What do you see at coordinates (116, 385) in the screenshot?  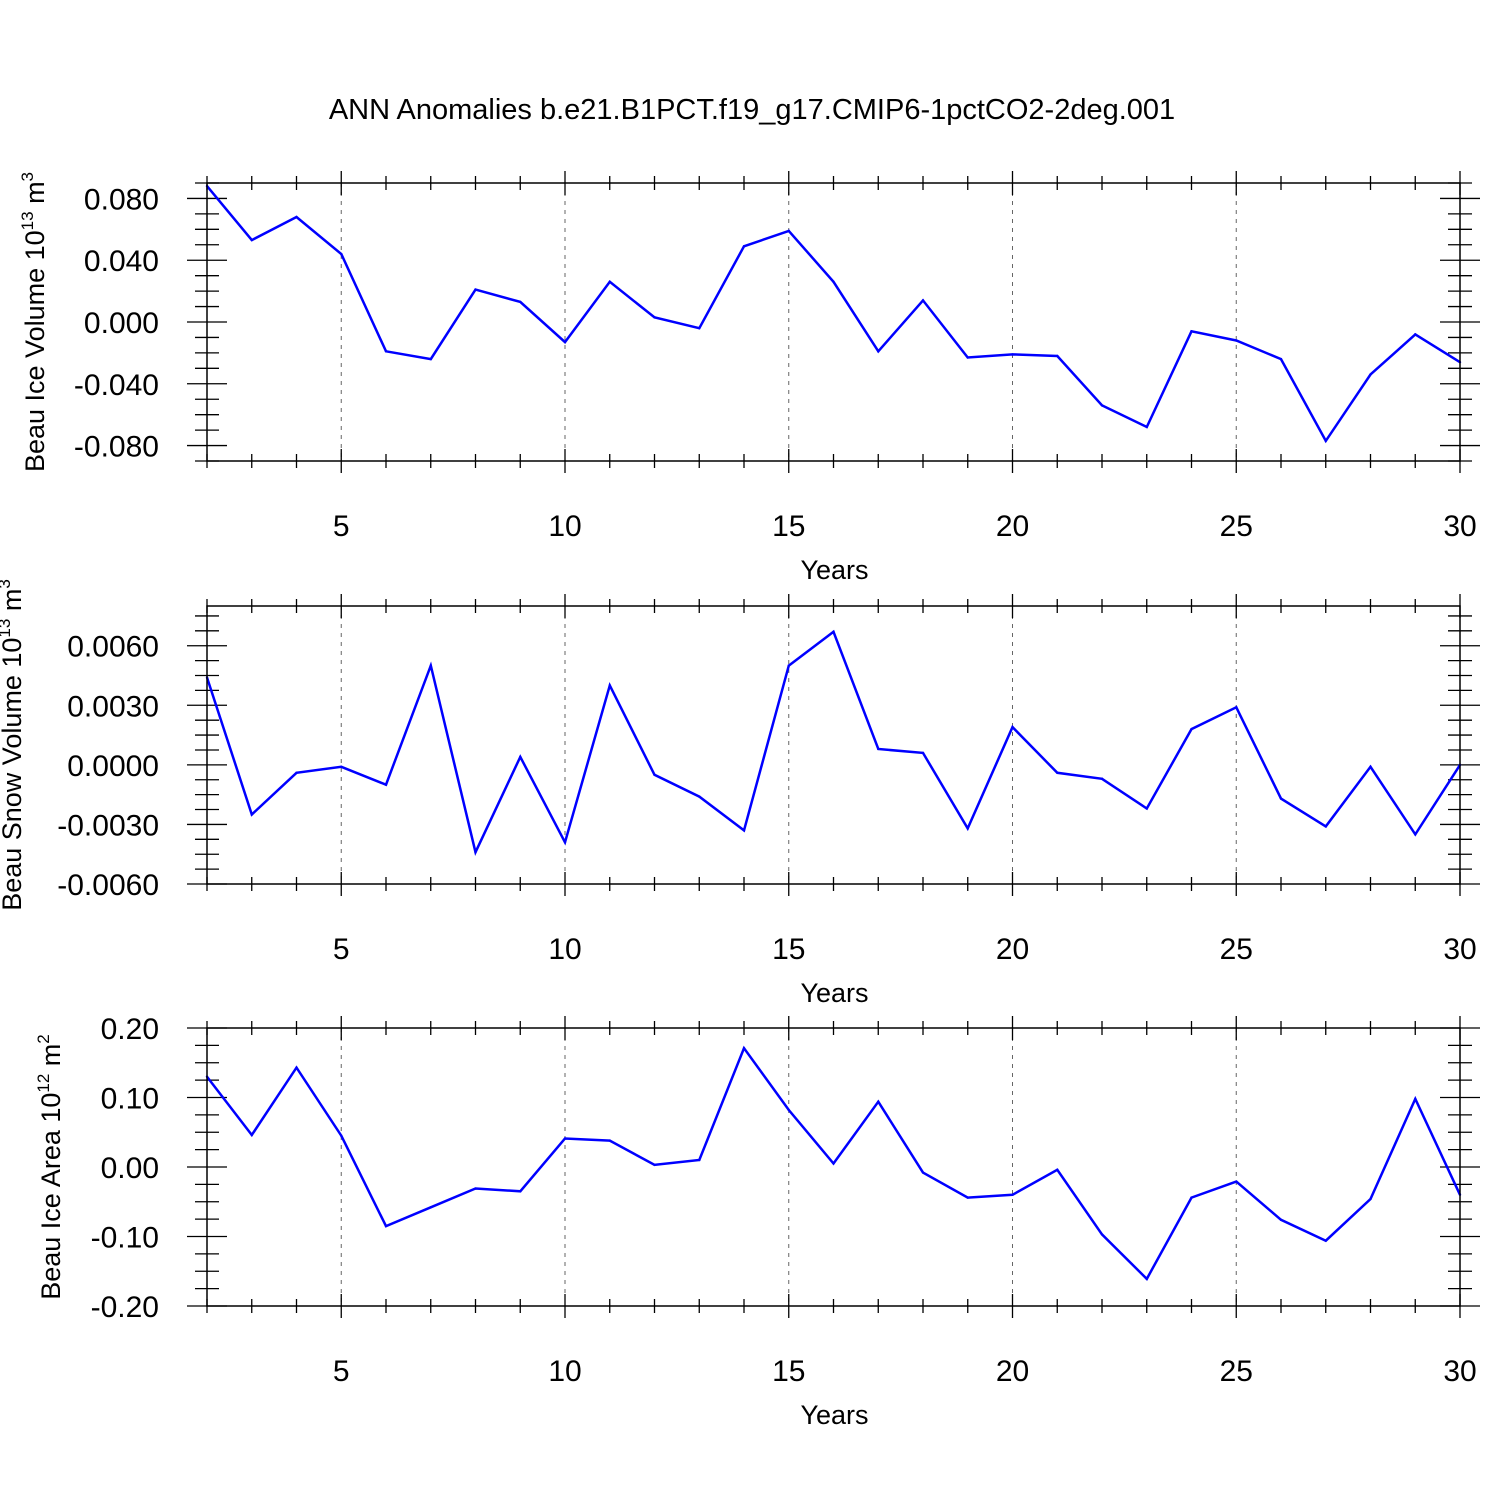 I see `y-tick-label: -0.040` at bounding box center [116, 385].